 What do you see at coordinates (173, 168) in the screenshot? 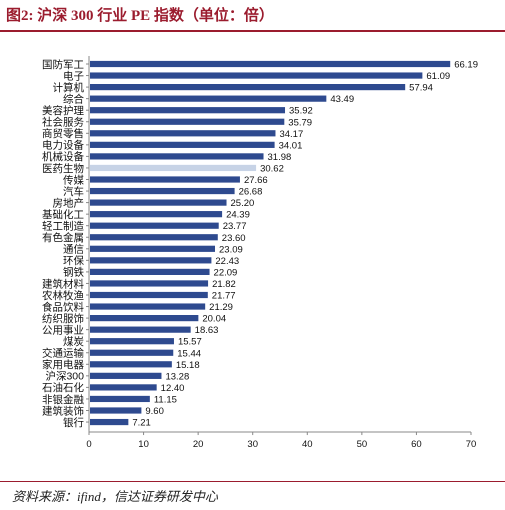
I see `bar-医药生物` at bounding box center [173, 168].